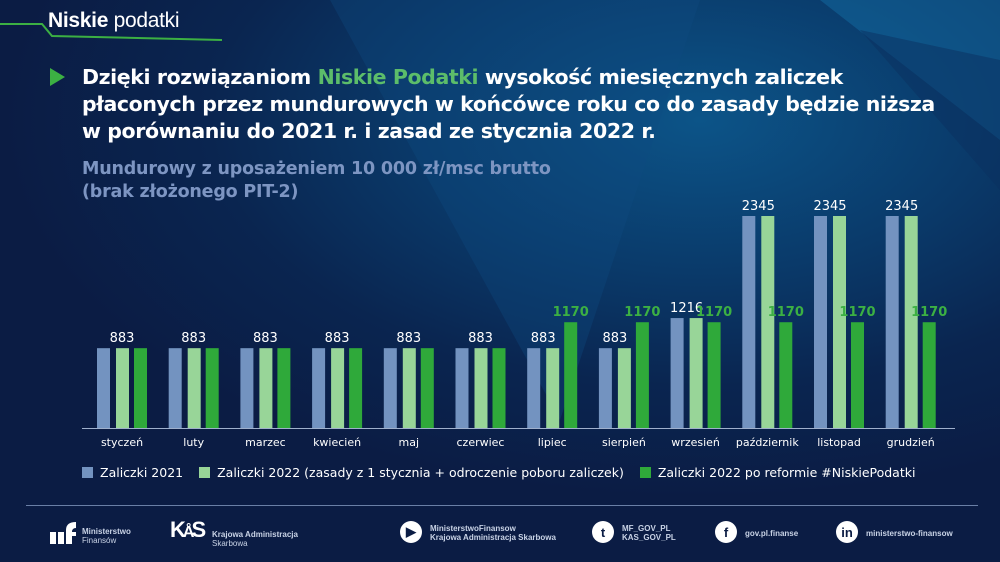 The image size is (1000, 562). I want to click on x-tick-label: maj, so click(409, 442).